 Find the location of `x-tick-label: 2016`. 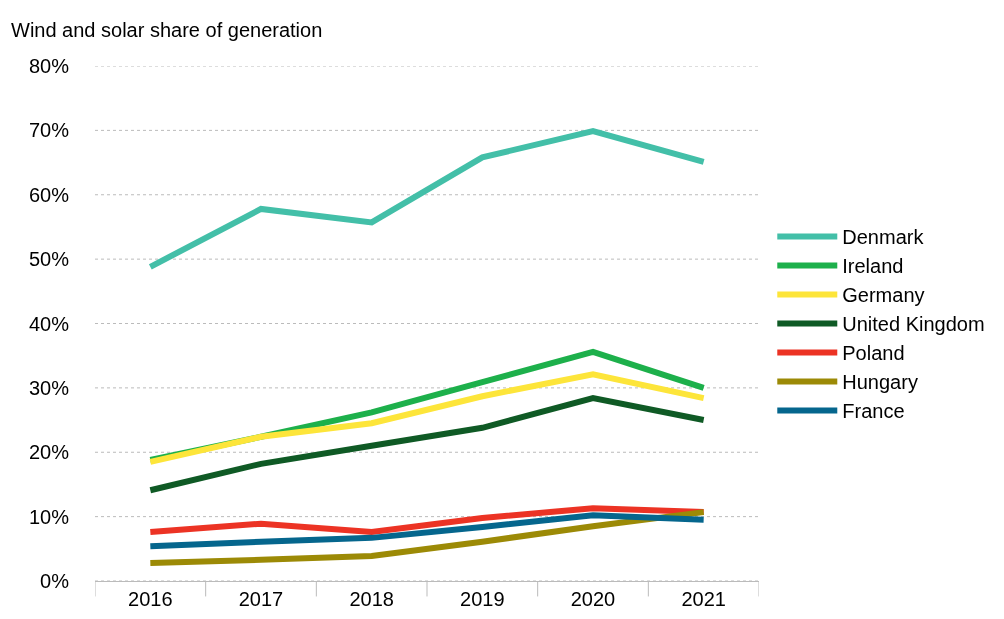

x-tick-label: 2016 is located at coordinates (150, 599).